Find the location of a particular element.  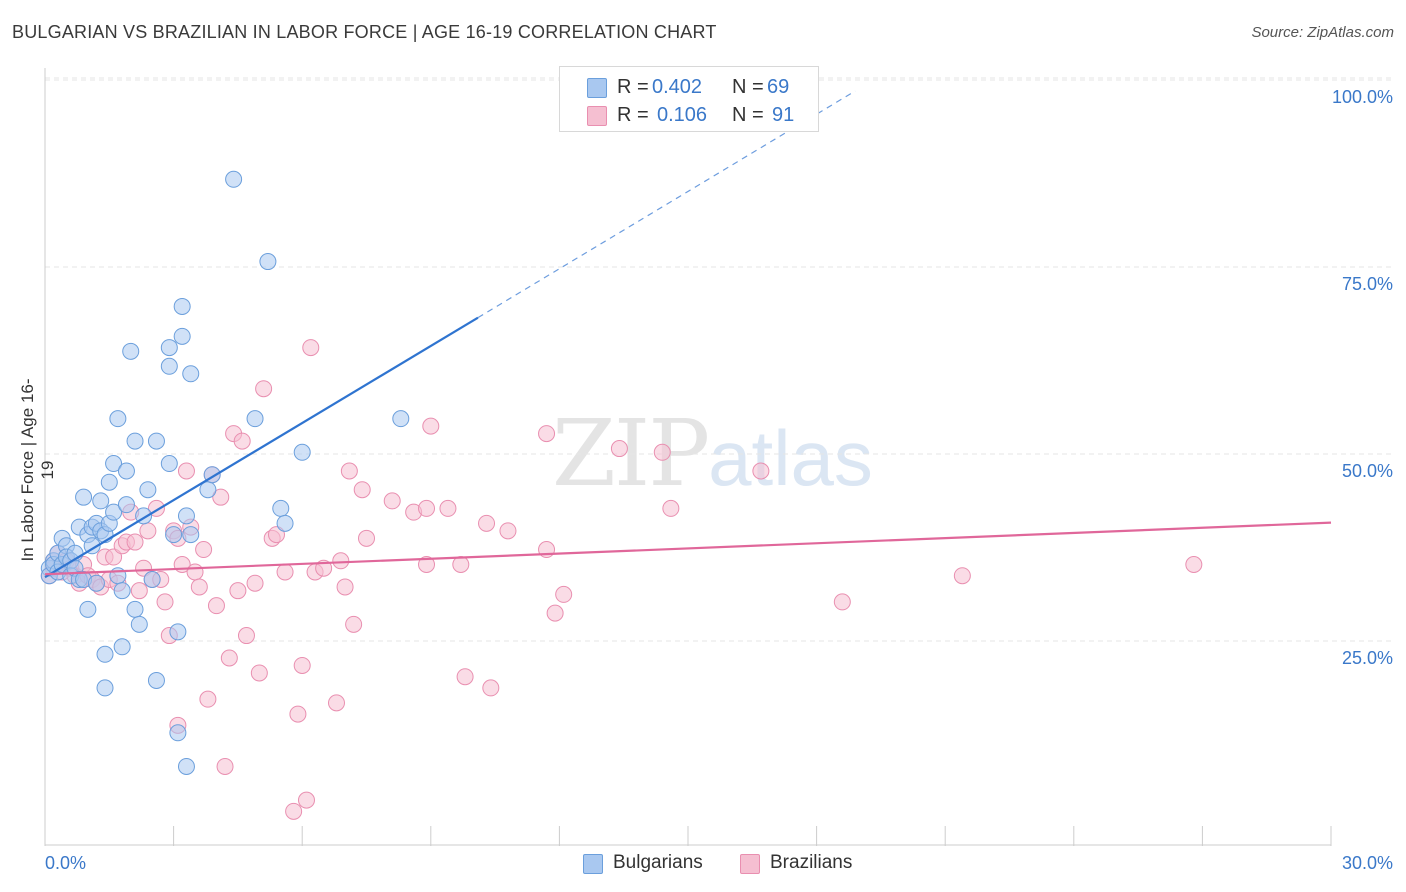

legend-r-label: R = is located at coordinates (633, 115).